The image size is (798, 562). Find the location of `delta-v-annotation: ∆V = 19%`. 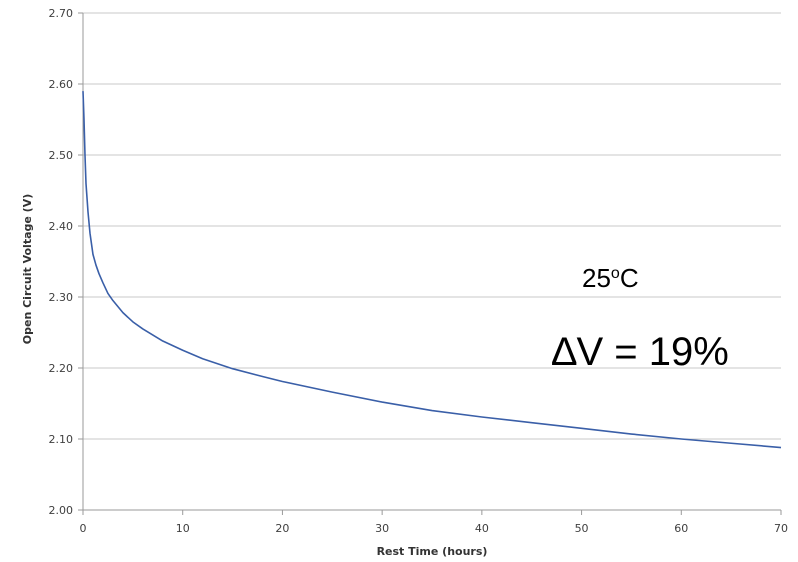

delta-v-annotation: ∆V = 19% is located at coordinates (640, 352).